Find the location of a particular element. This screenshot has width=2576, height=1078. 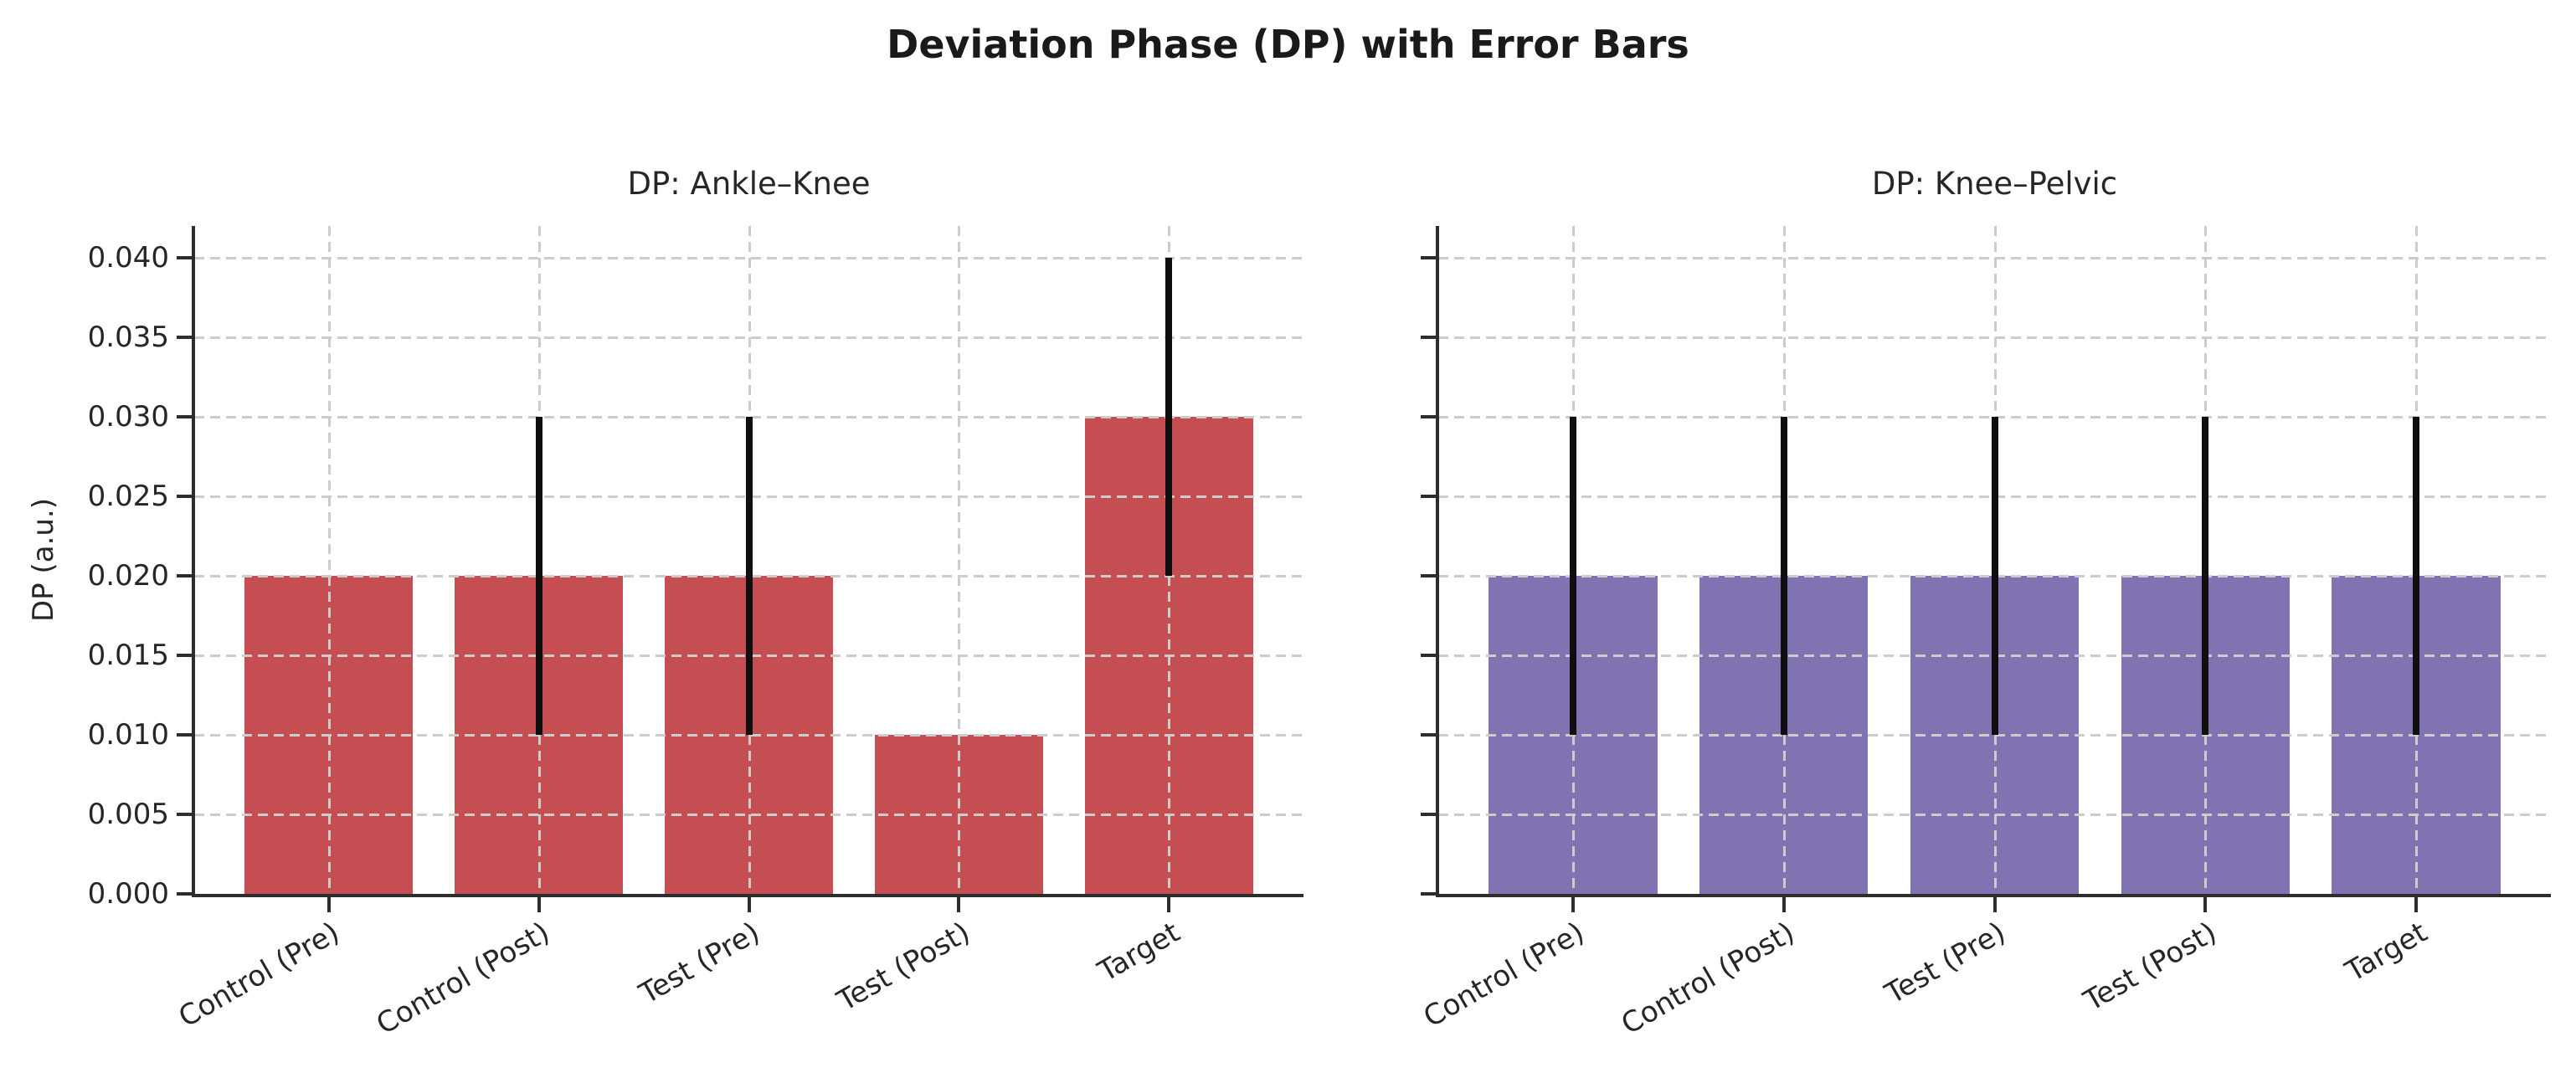

y-tick-label: 0.020 is located at coordinates (128, 576).